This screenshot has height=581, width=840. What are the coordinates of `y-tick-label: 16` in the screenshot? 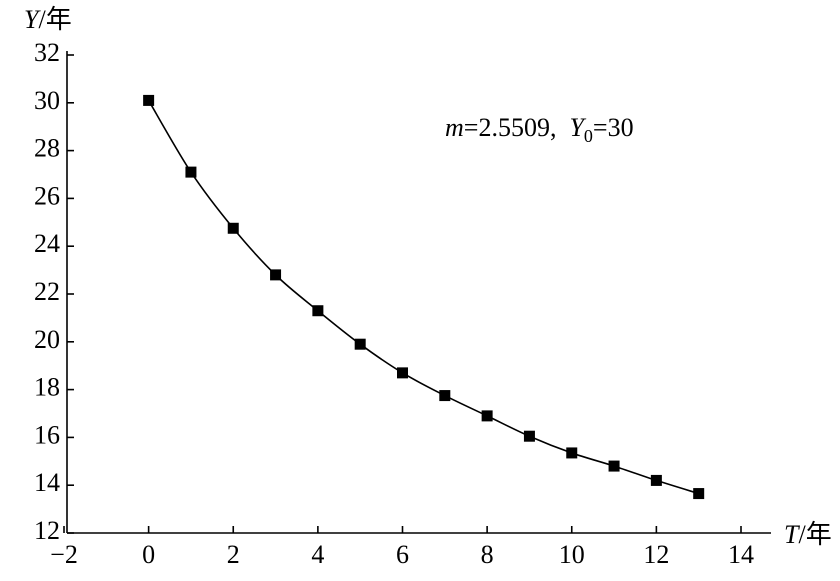 It's located at (47, 434).